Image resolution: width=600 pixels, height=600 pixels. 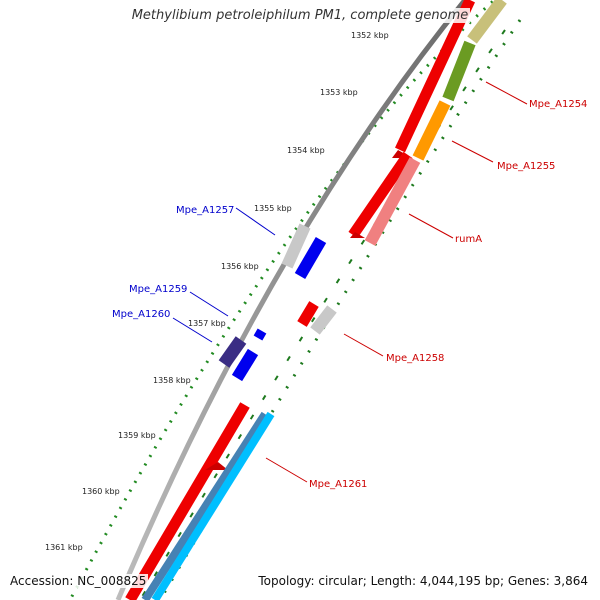 I want to click on cds-gene-steelblue, so click(x=205, y=505).